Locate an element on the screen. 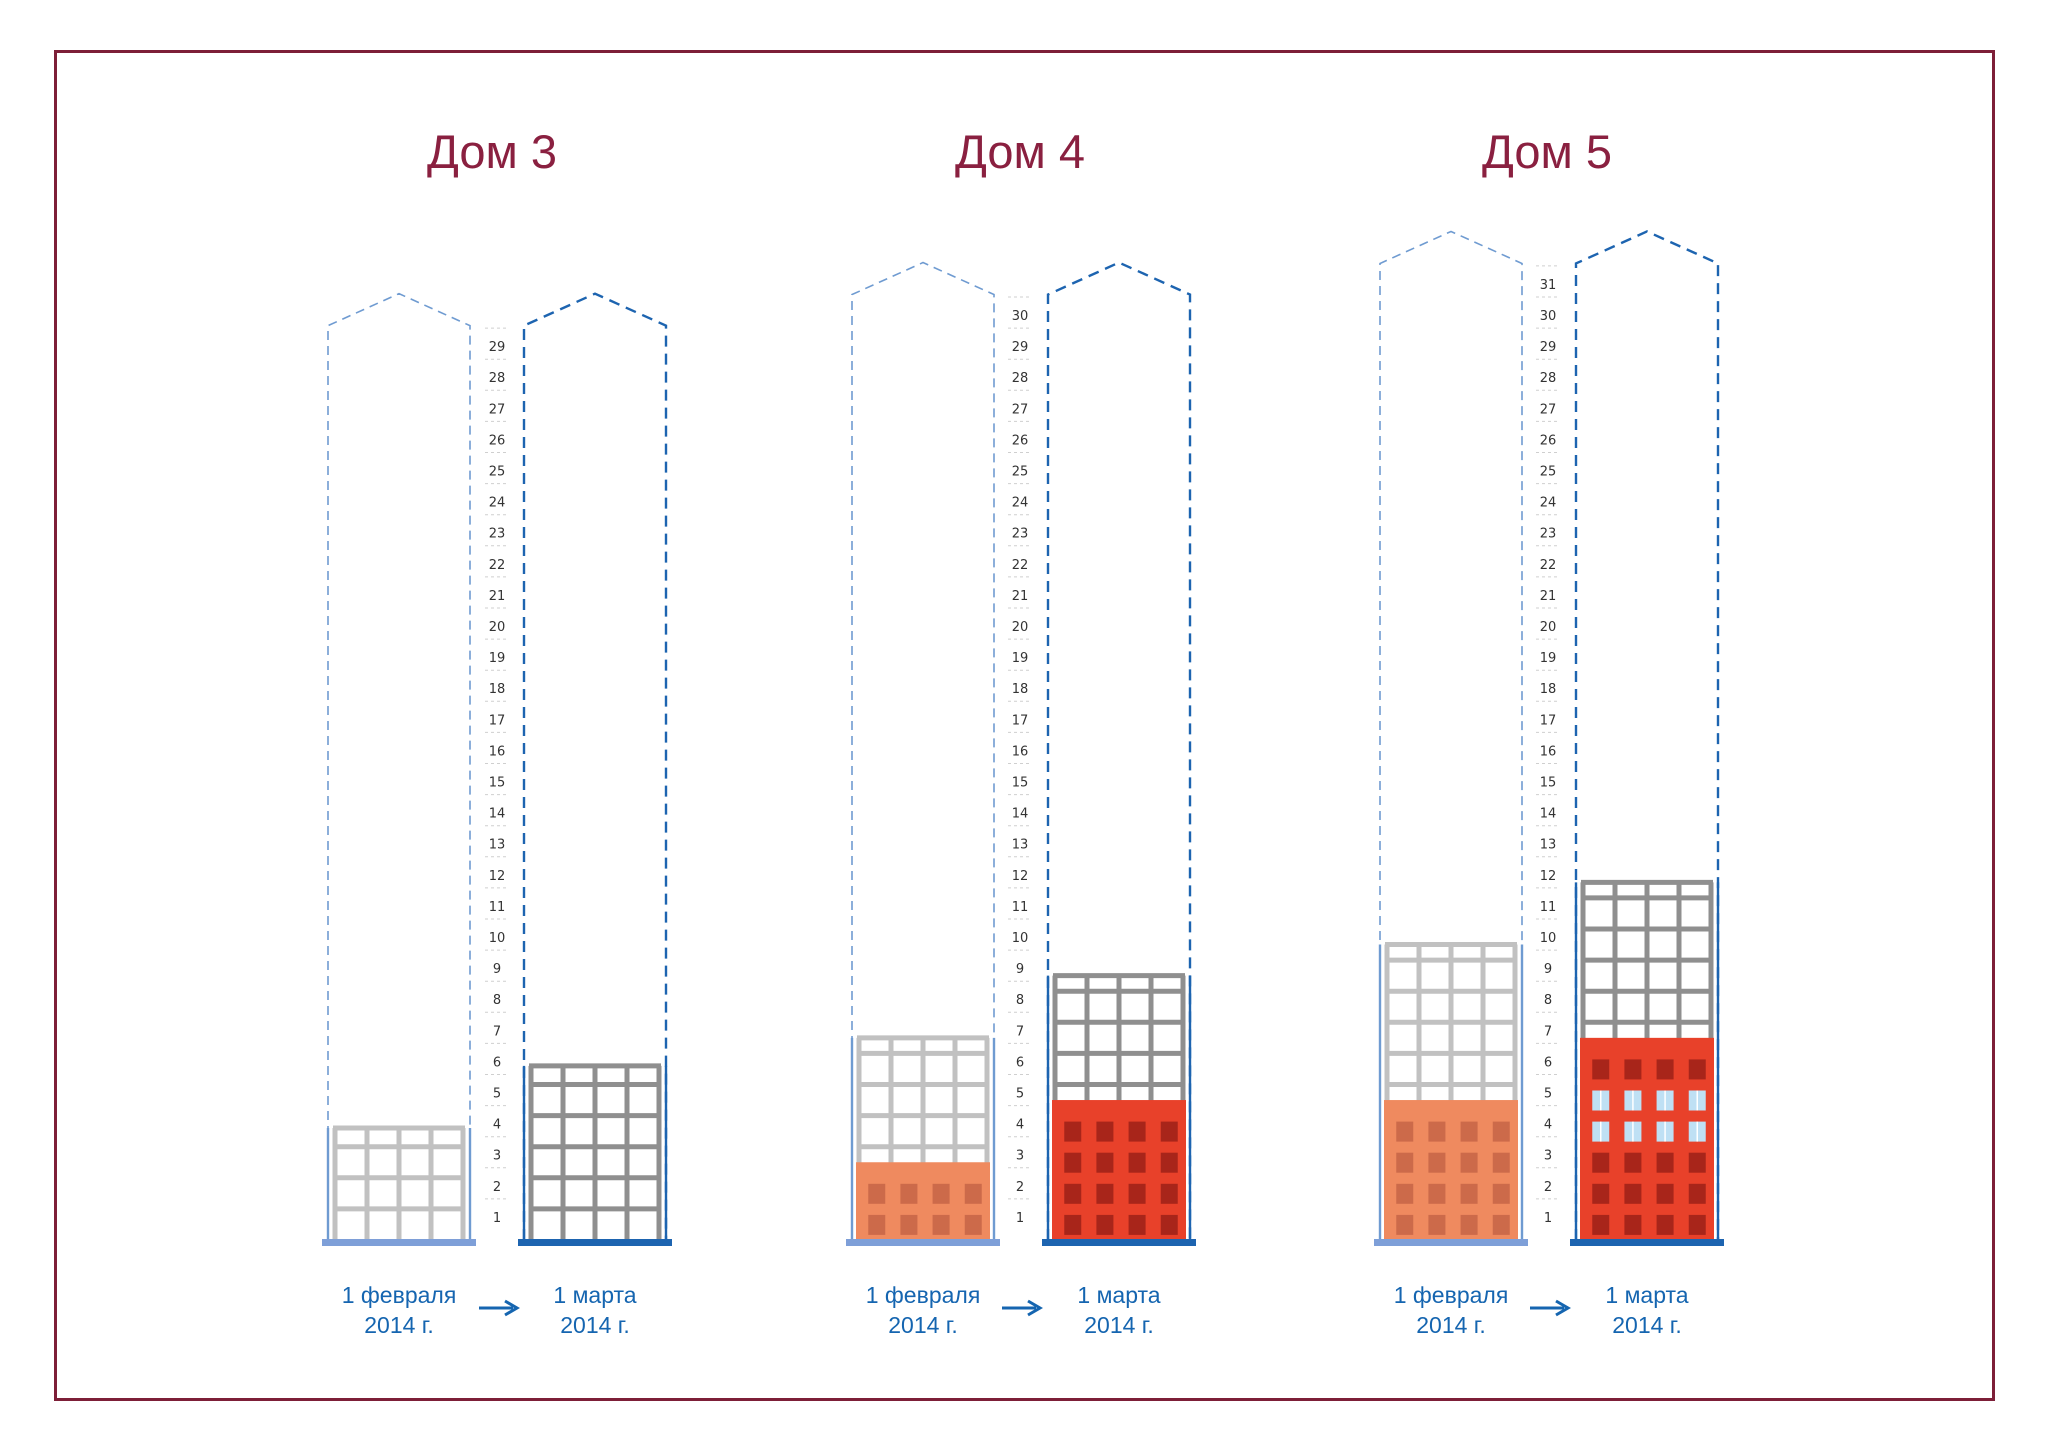 Image resolution: width=2048 pixels, height=1448 pixels. building-1-before-frame is located at coordinates (399, 1182).